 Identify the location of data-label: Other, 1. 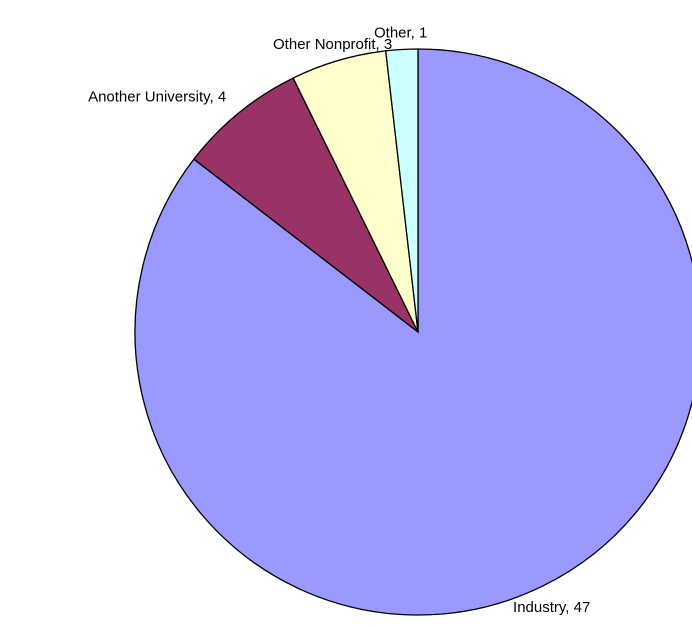
(400, 32).